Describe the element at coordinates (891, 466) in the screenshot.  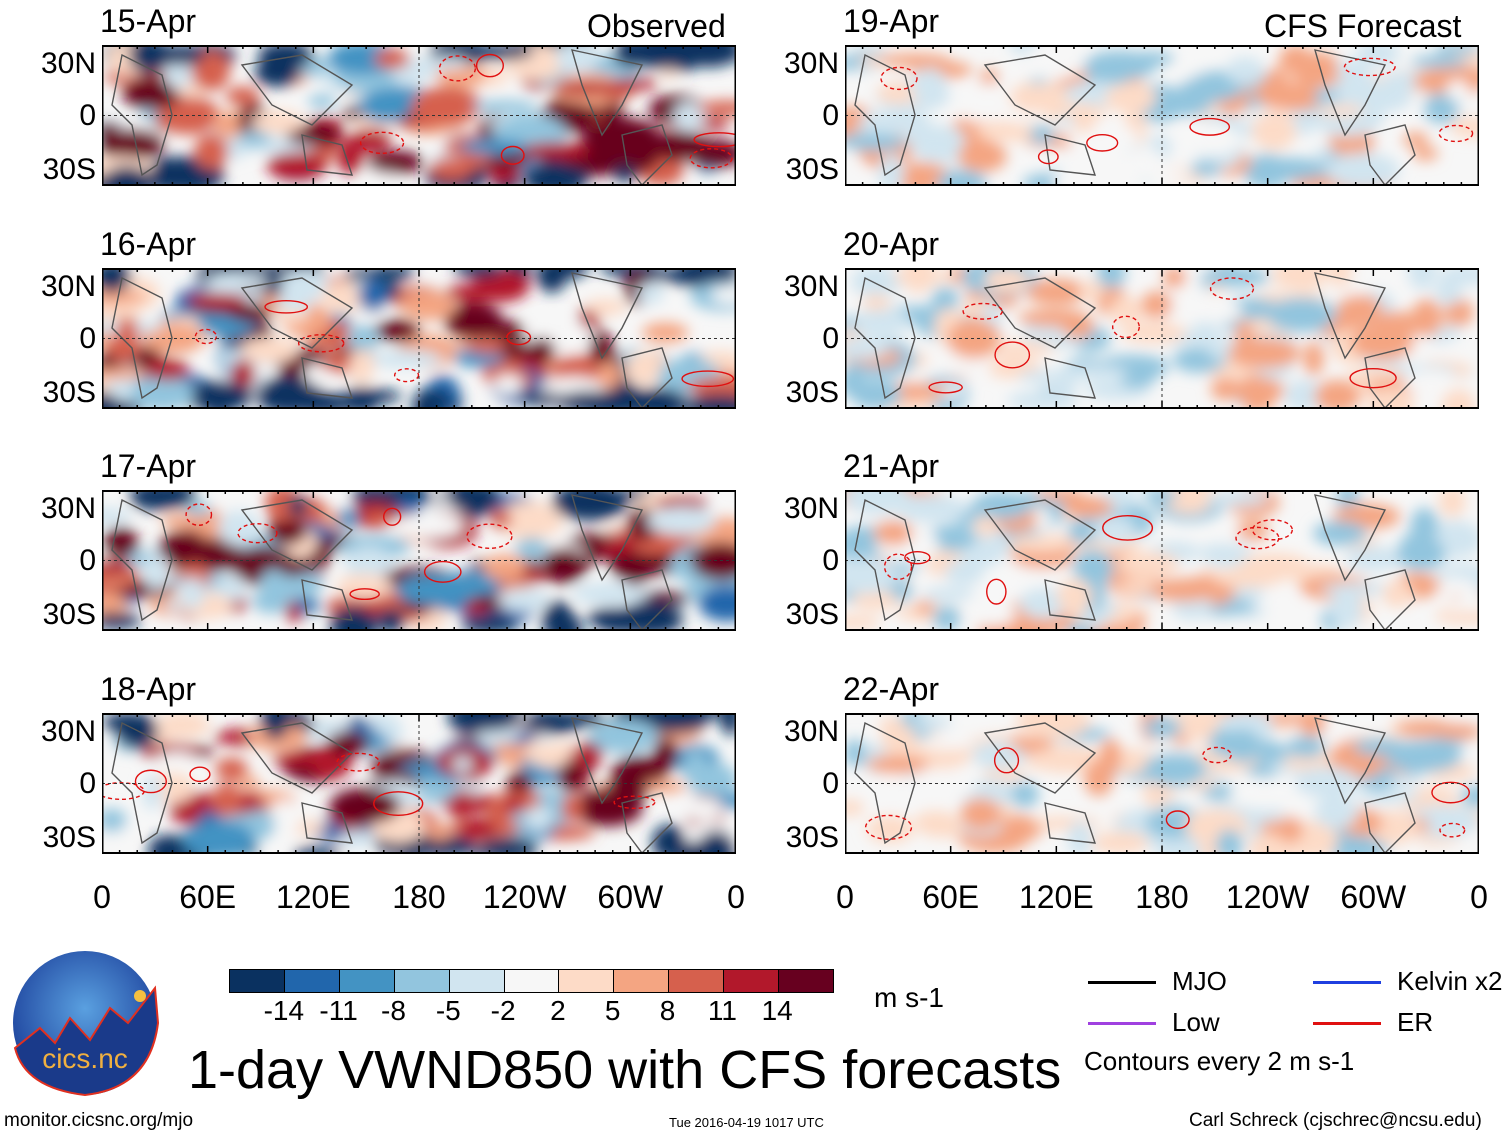
I see `panel-date-title: 21-Apr` at that location.